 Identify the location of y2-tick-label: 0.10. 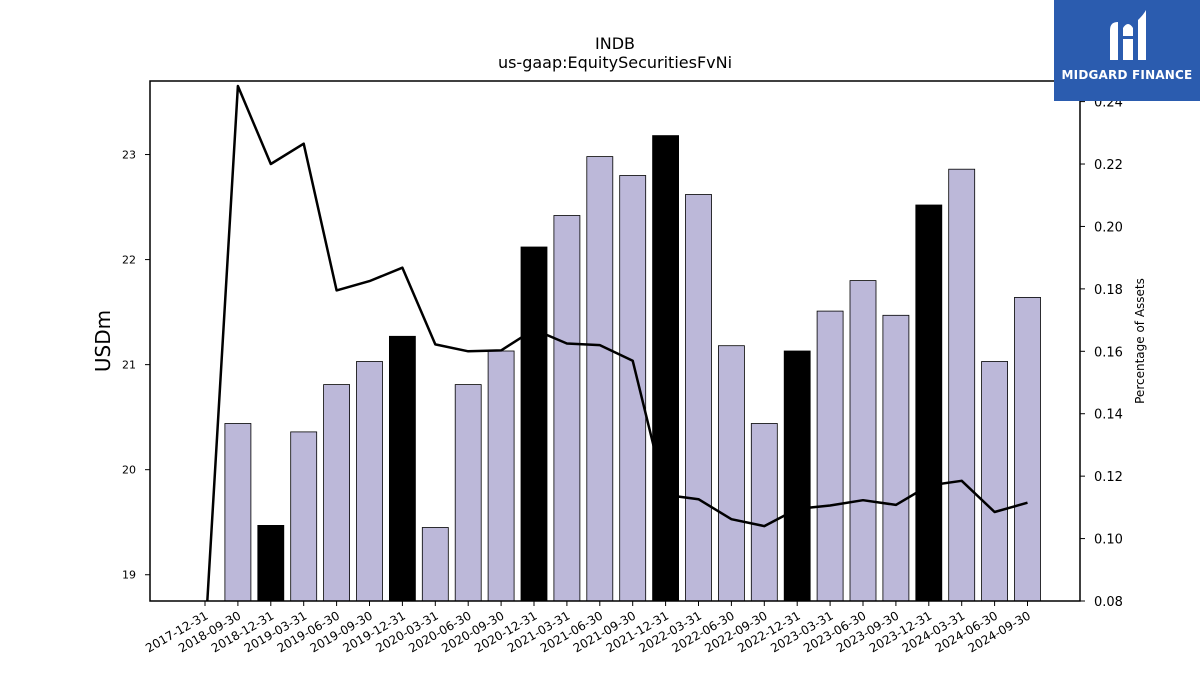
(1108, 540).